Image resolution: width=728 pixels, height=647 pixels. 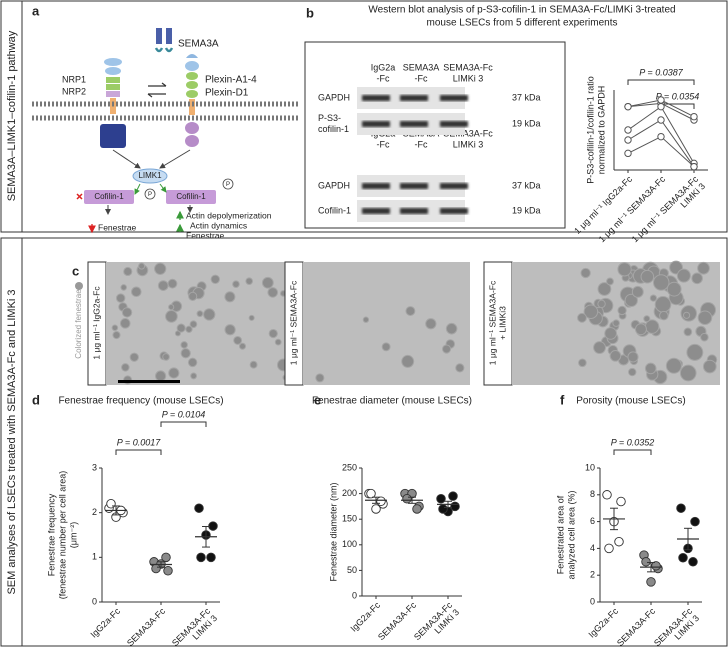 What do you see at coordinates (310, 12) in the screenshot?
I see `panel-label: b` at bounding box center [310, 12].